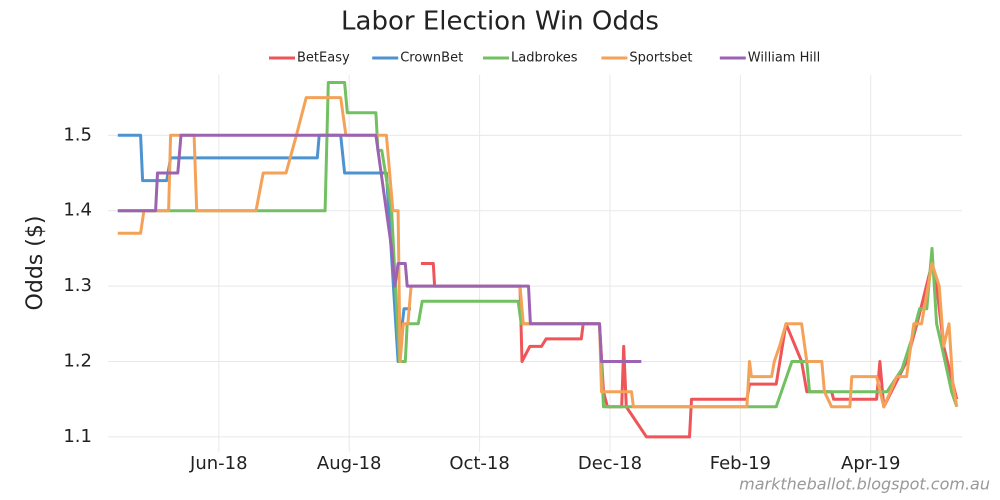  Describe the element at coordinates (870, 463) in the screenshot. I see `x-tick-label: Apr-19` at that location.